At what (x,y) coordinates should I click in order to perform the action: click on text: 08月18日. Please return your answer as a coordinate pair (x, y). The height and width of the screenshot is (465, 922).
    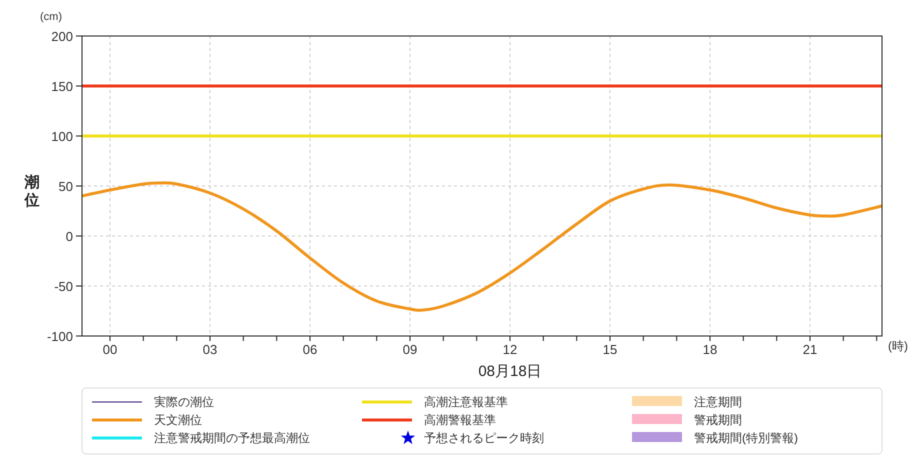
    Looking at the image, I should click on (510, 371).